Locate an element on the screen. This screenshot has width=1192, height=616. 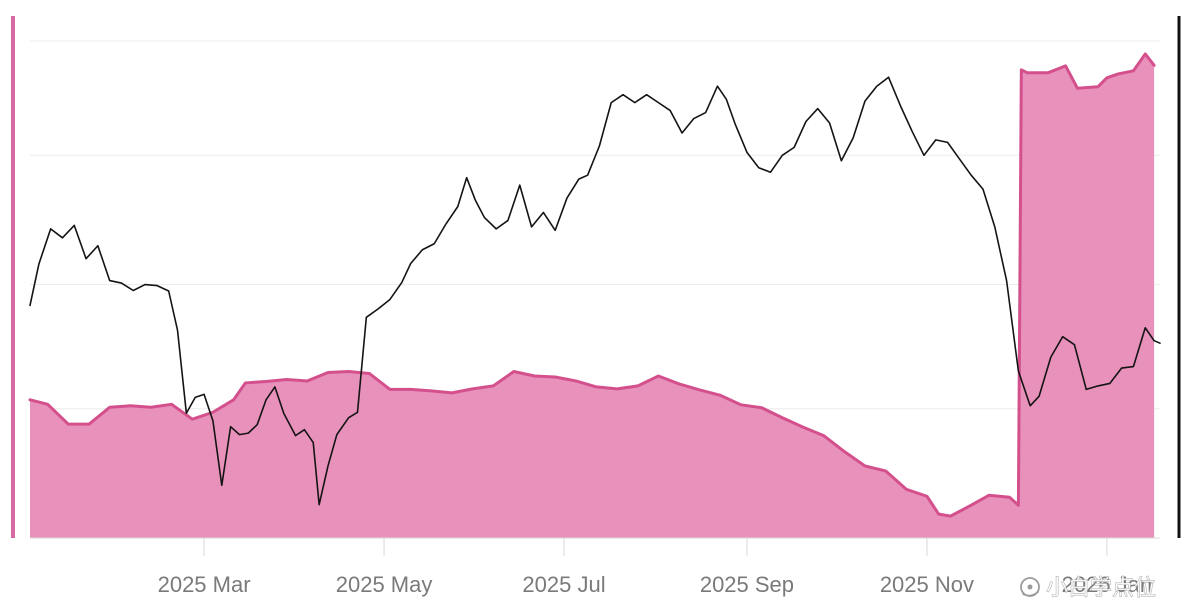
left-accent-layer is located at coordinates (13, 277).